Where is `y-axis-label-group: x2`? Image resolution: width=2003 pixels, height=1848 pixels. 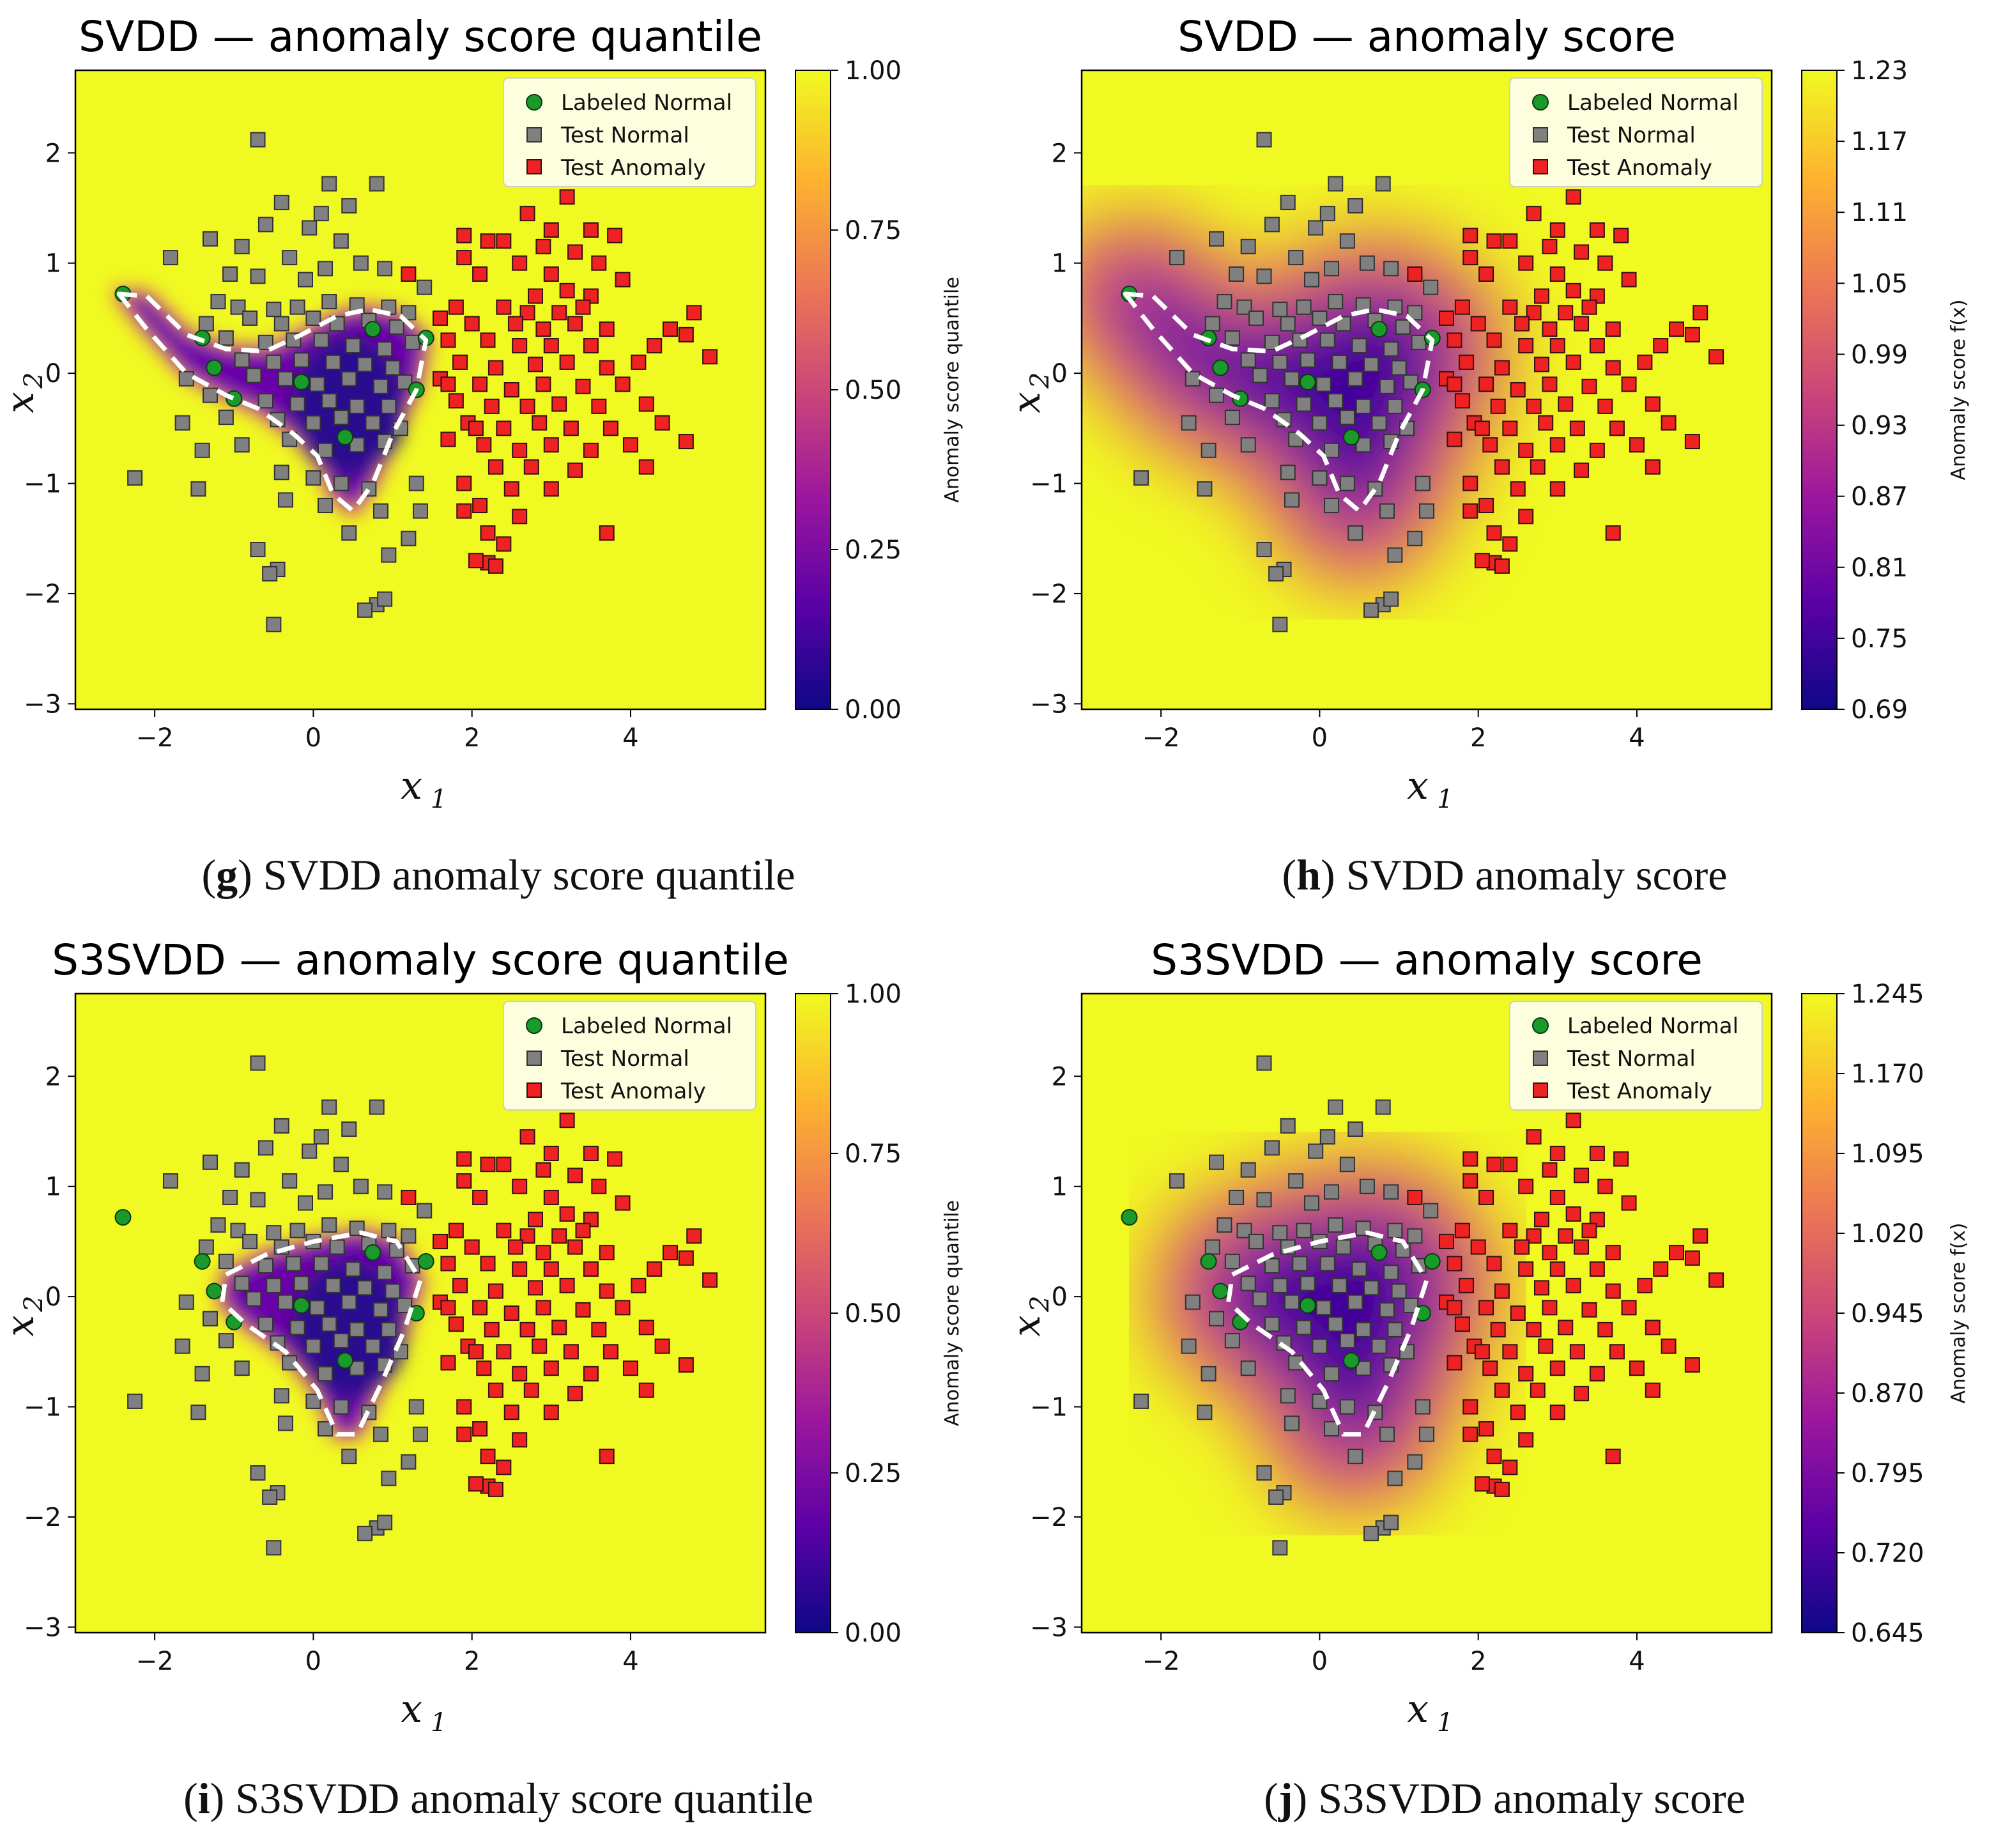 y-axis-label-group: x2 is located at coordinates (25, 393).